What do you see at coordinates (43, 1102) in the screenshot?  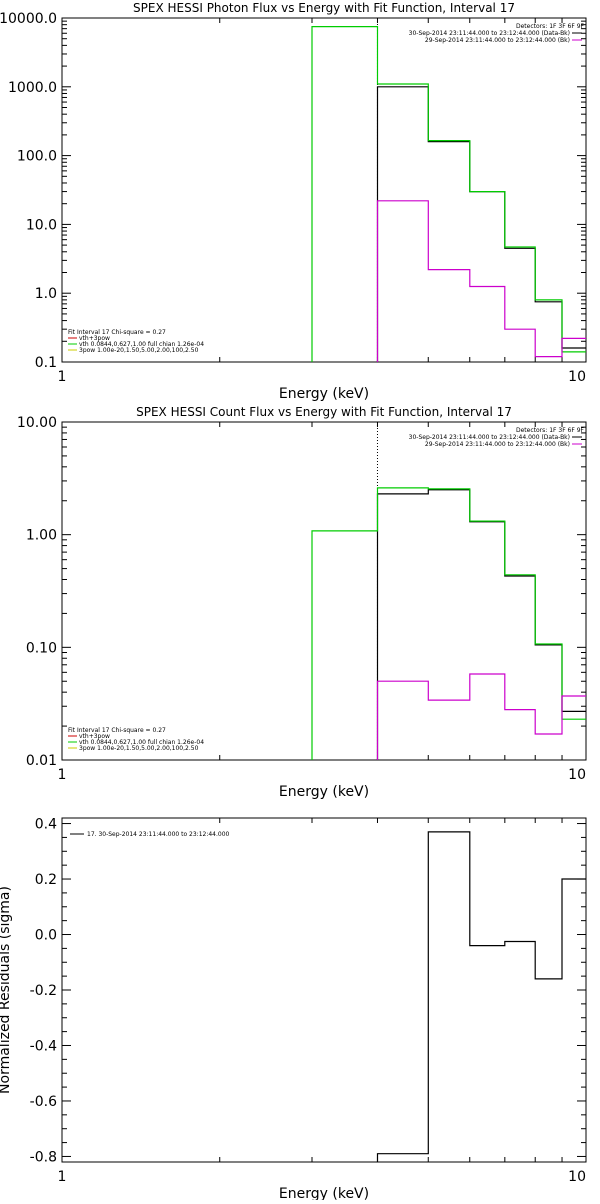 I see `y-tick-label: -0.6` at bounding box center [43, 1102].